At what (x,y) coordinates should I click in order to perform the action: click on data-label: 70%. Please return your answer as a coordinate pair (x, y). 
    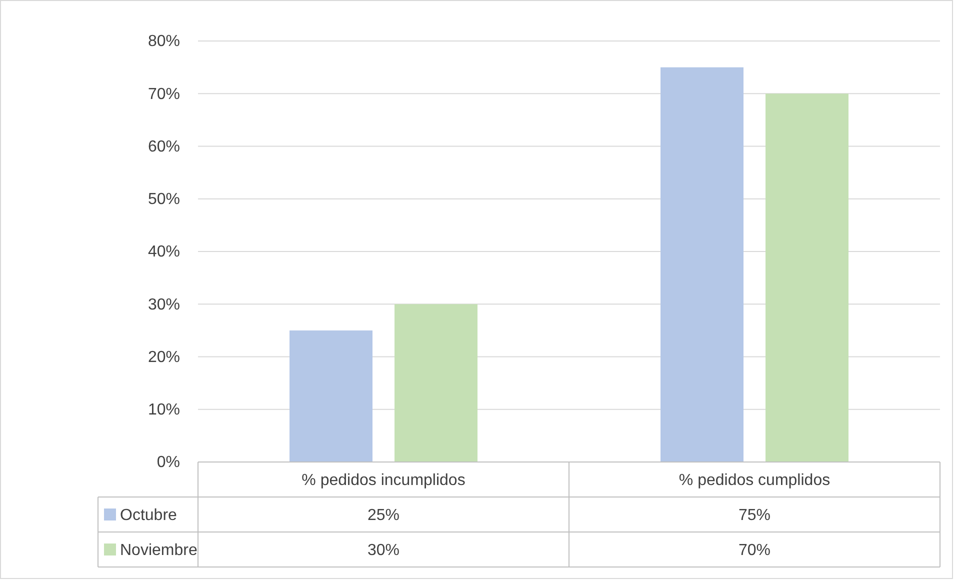
    Looking at the image, I should click on (754, 551).